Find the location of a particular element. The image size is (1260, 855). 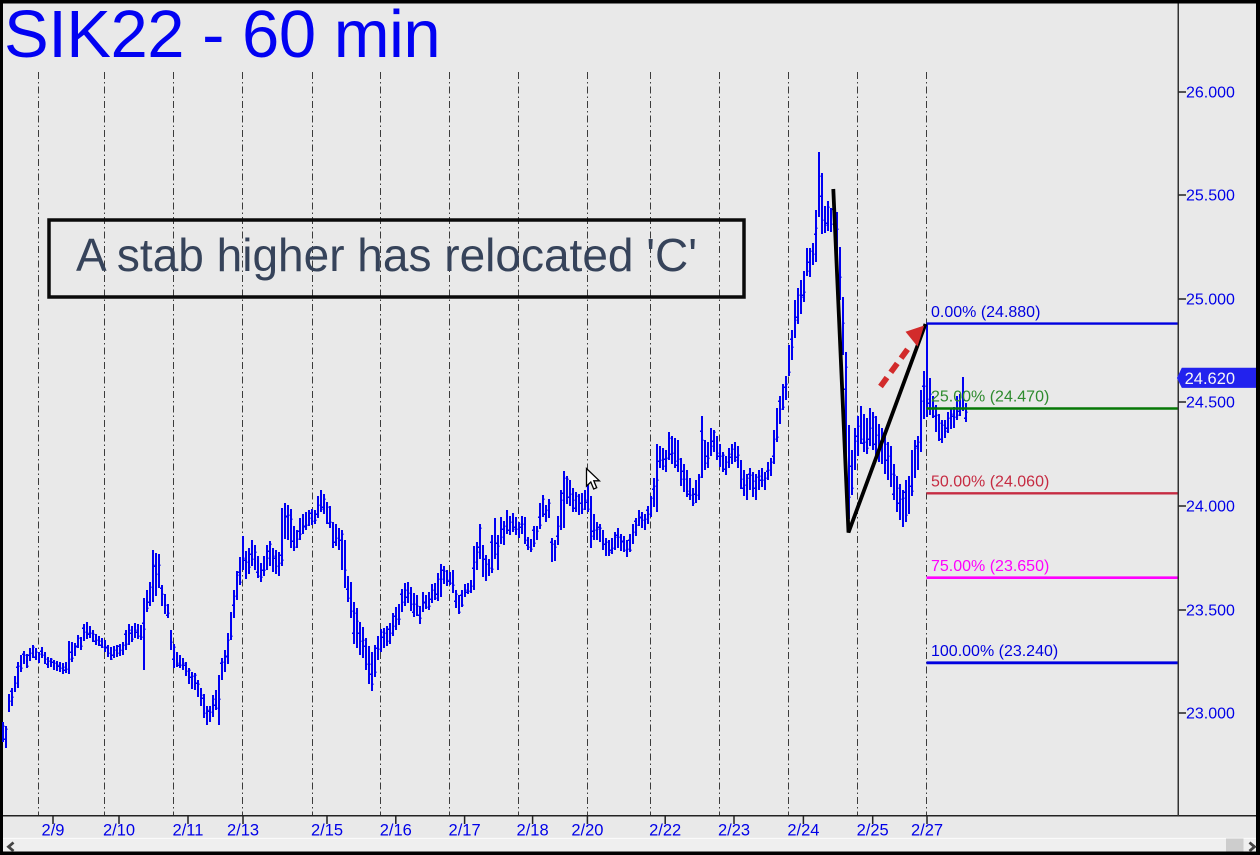

svg-text: 2/20 is located at coordinates (587, 830).